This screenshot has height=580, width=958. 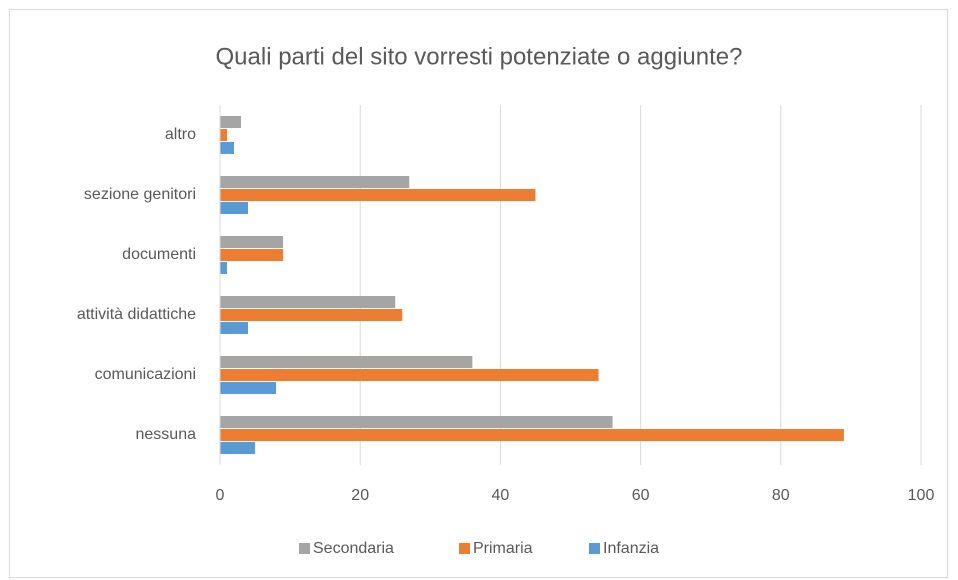 I want to click on y-tick-label: attività didattiche, so click(x=136, y=314).